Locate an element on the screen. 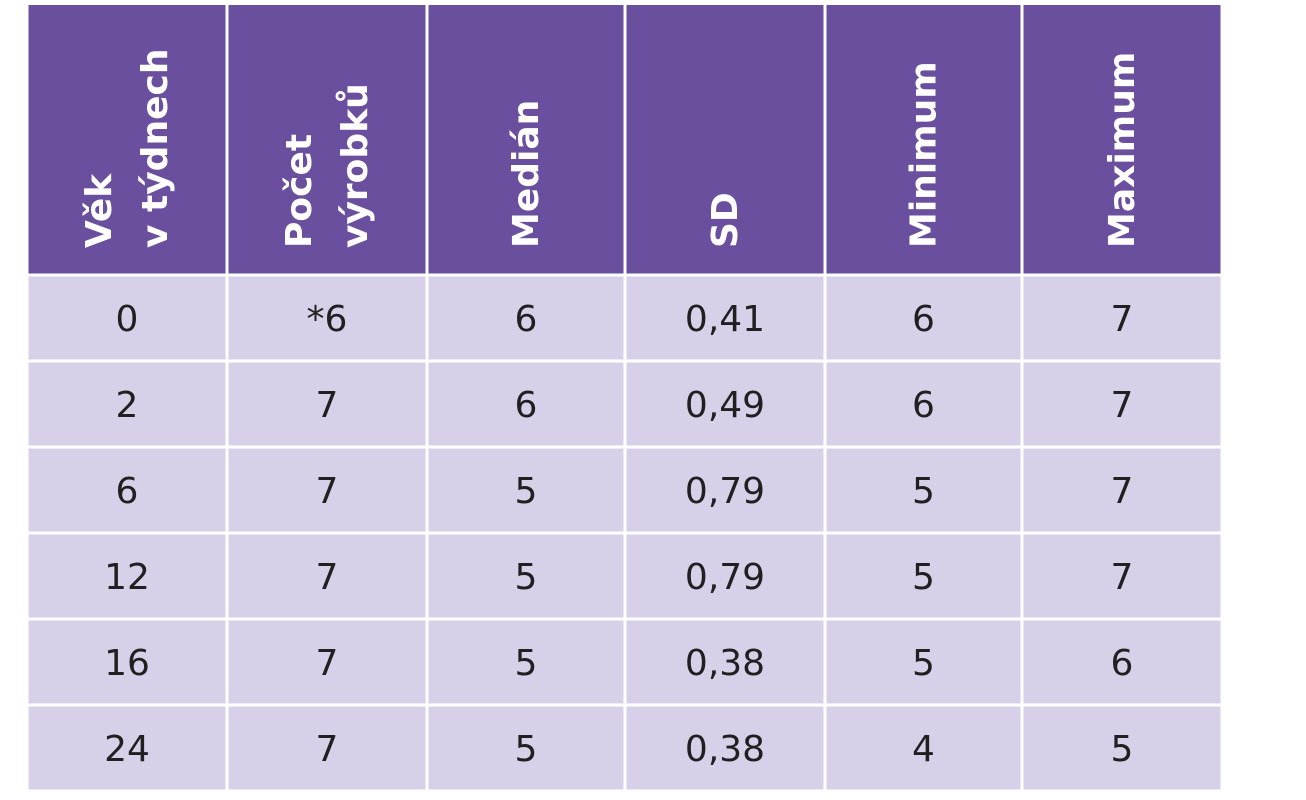 This screenshot has height=800, width=1306. header-label: v týdnech is located at coordinates (155, 148).